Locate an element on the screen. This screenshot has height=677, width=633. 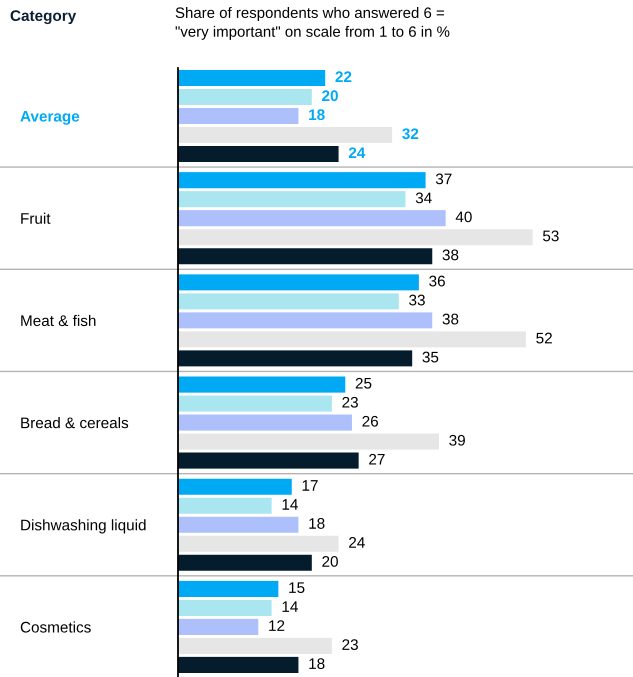
y-tick-label: Cosmetics is located at coordinates (55, 627).